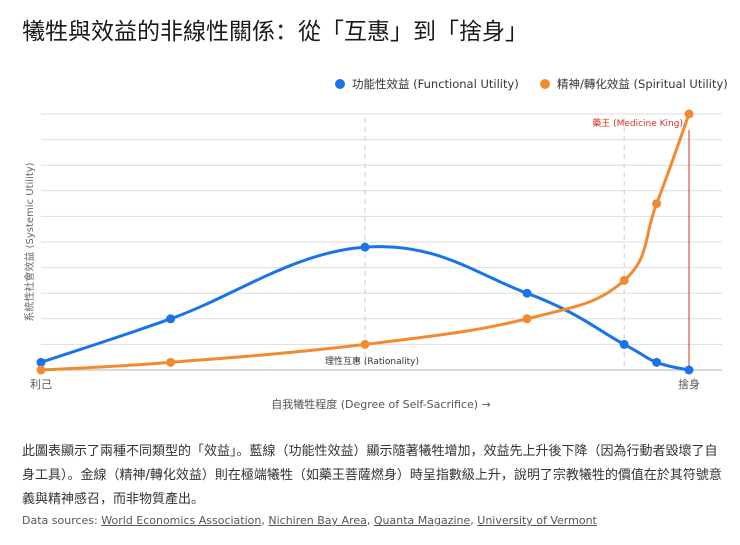  What do you see at coordinates (381, 404) in the screenshot?
I see `x-axis-label: 自我犧牲程度 (Degree of Self-Sacrifice) →` at bounding box center [381, 404].